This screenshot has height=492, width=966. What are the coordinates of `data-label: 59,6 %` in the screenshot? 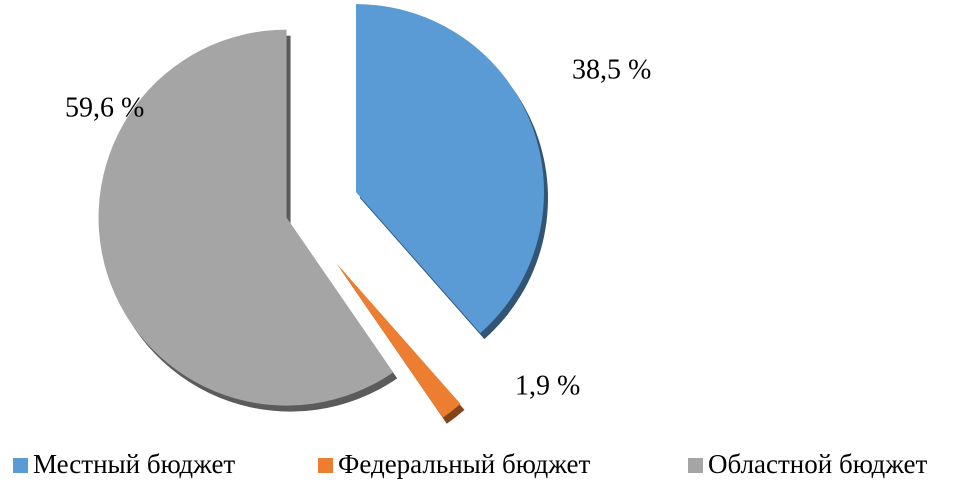 It's located at (104, 107).